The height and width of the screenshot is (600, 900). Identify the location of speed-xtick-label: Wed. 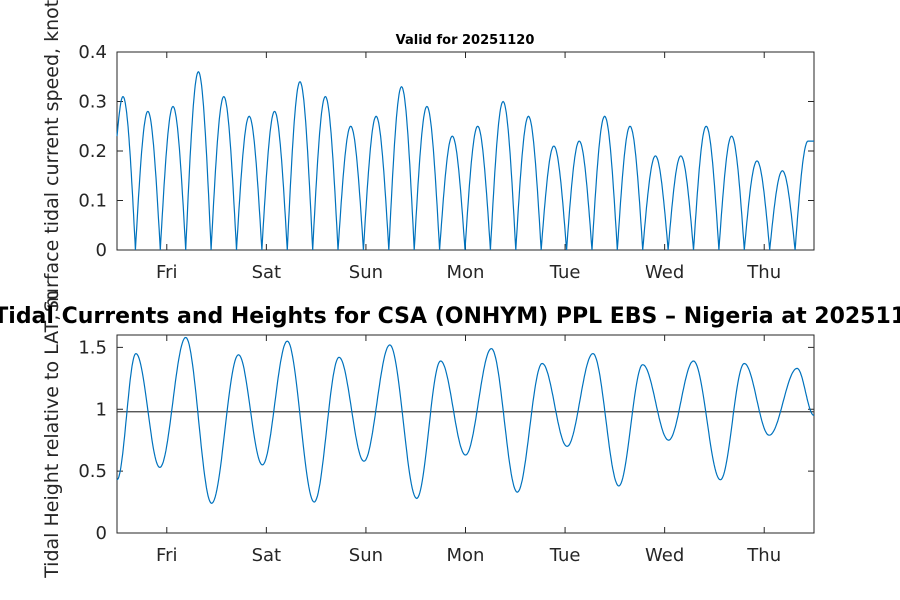
(664, 272).